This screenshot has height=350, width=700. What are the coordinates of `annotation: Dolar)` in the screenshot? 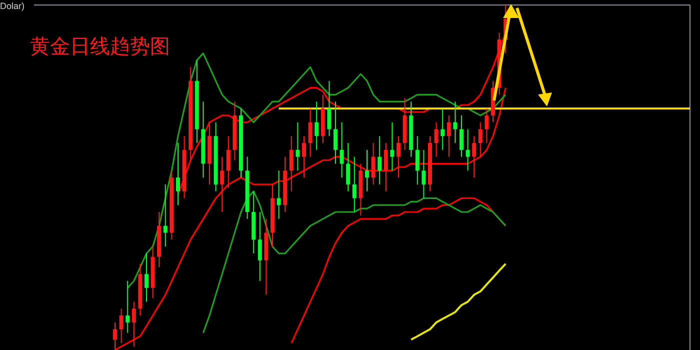 It's located at (12, 6).